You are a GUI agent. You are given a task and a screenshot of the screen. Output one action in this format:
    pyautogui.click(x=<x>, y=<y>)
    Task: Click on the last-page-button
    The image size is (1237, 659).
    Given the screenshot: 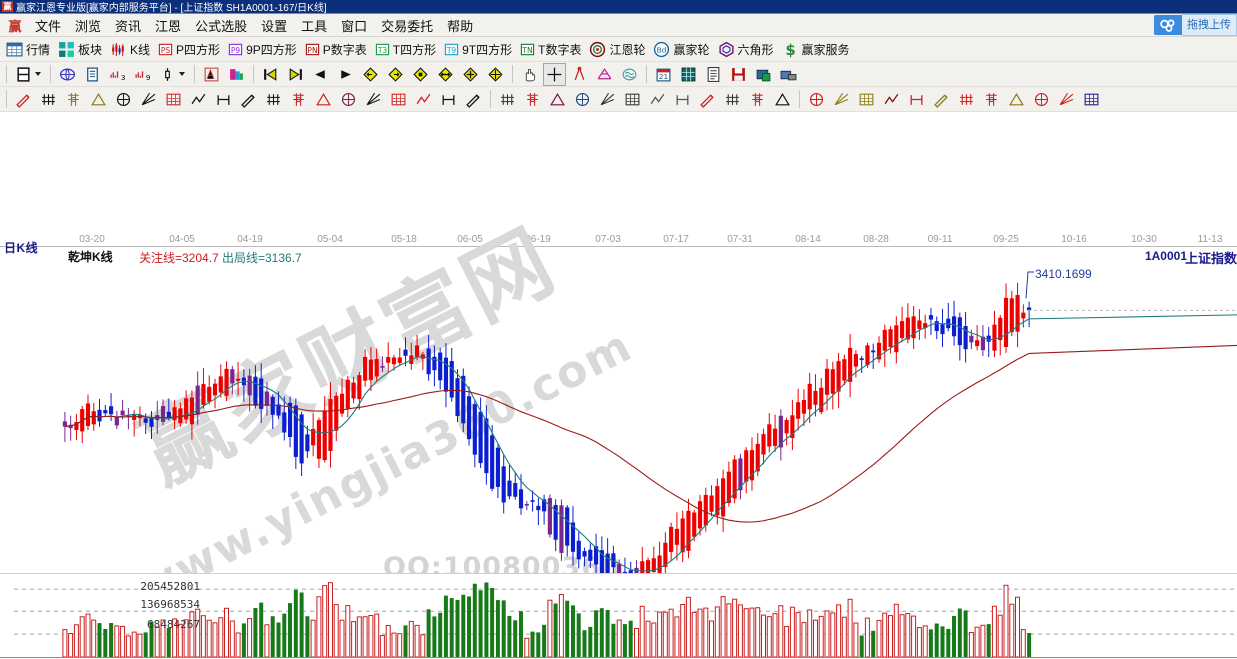 What is the action you would take?
    pyautogui.click(x=295, y=74)
    